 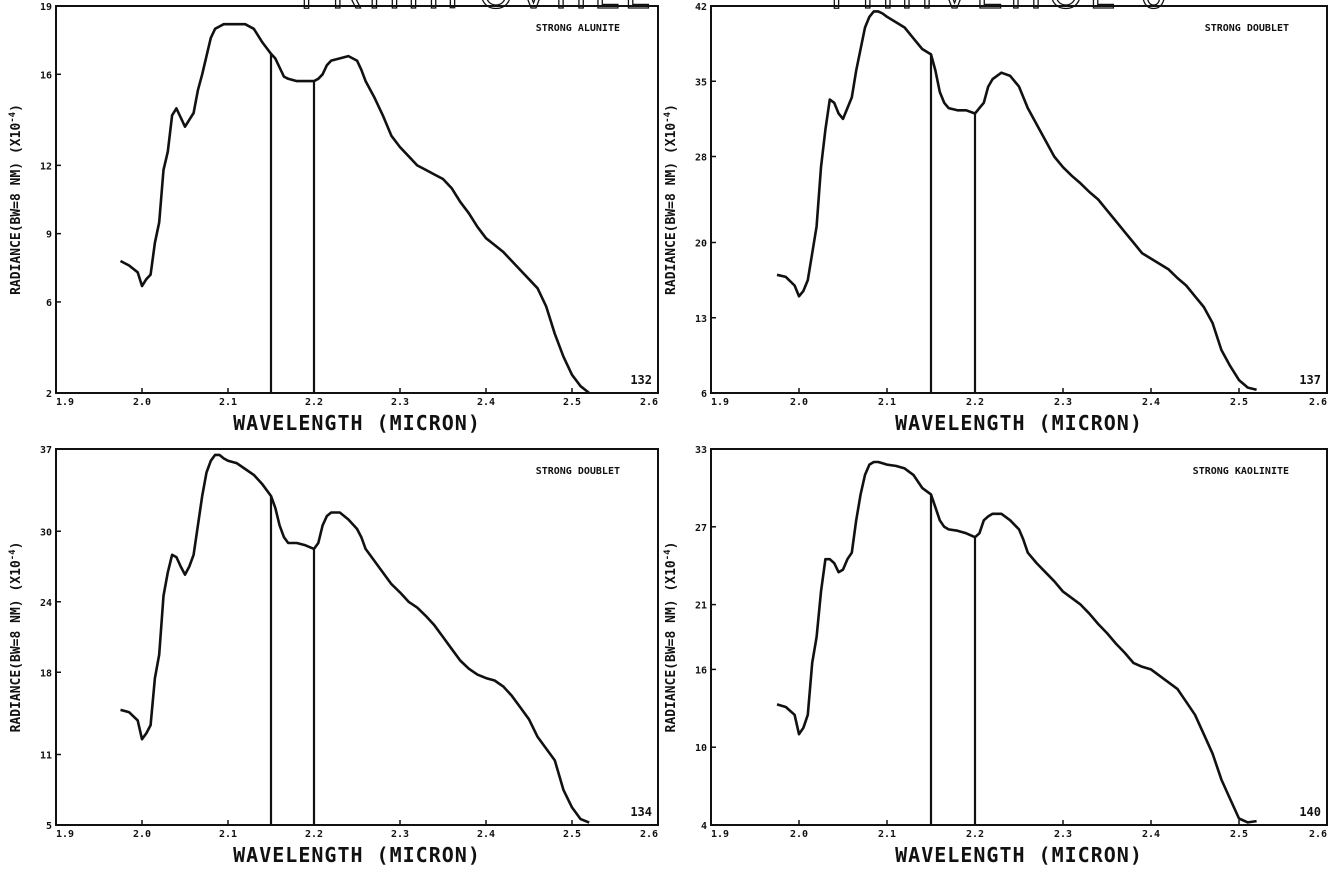 I want to click on y-tick-label: 37, so click(x=46, y=450).